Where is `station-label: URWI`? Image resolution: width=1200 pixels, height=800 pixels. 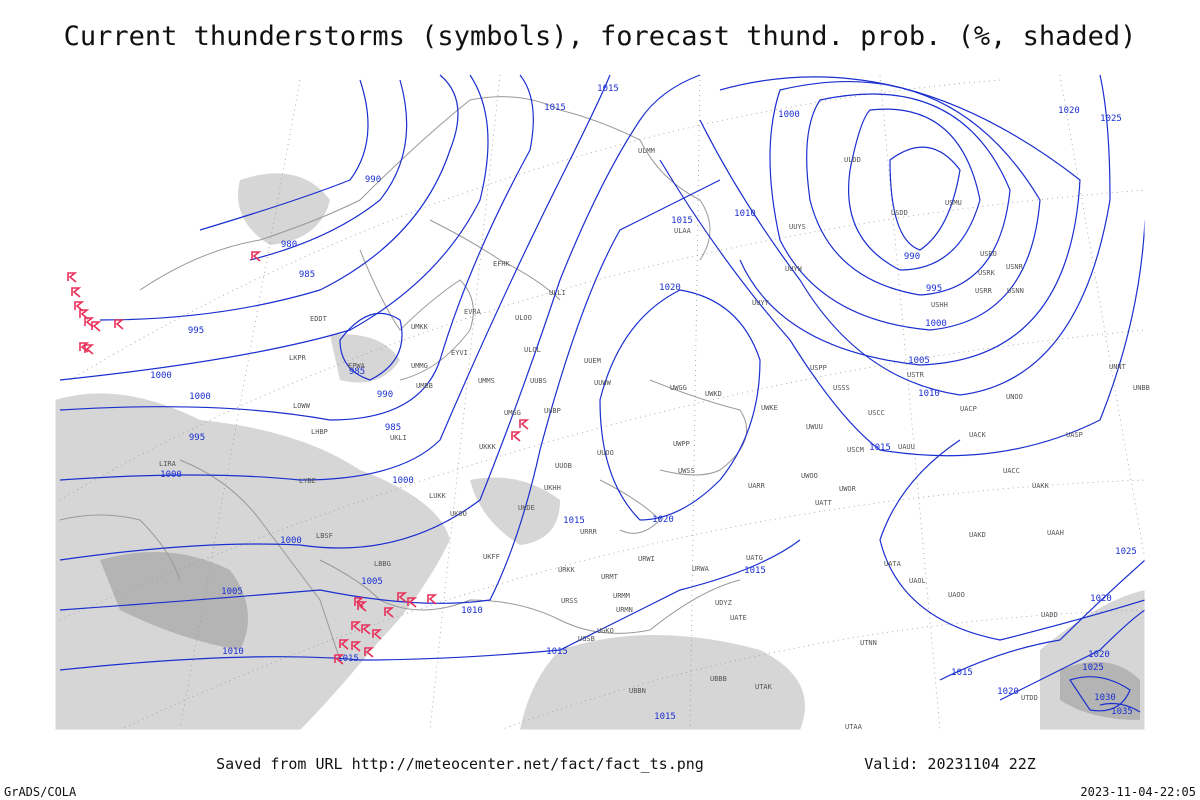 station-label: URWI is located at coordinates (646, 559).